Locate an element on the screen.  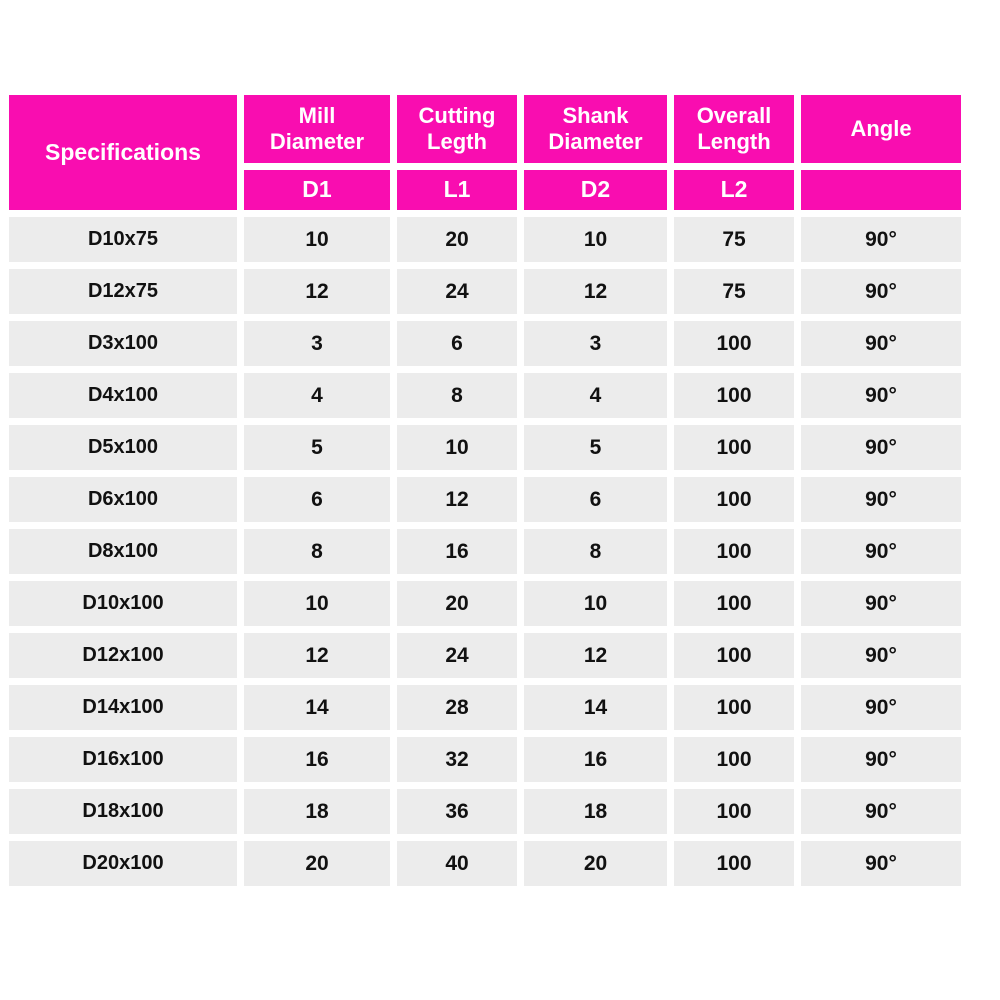
cutting-length-cell: 32 is located at coordinates (457, 759).